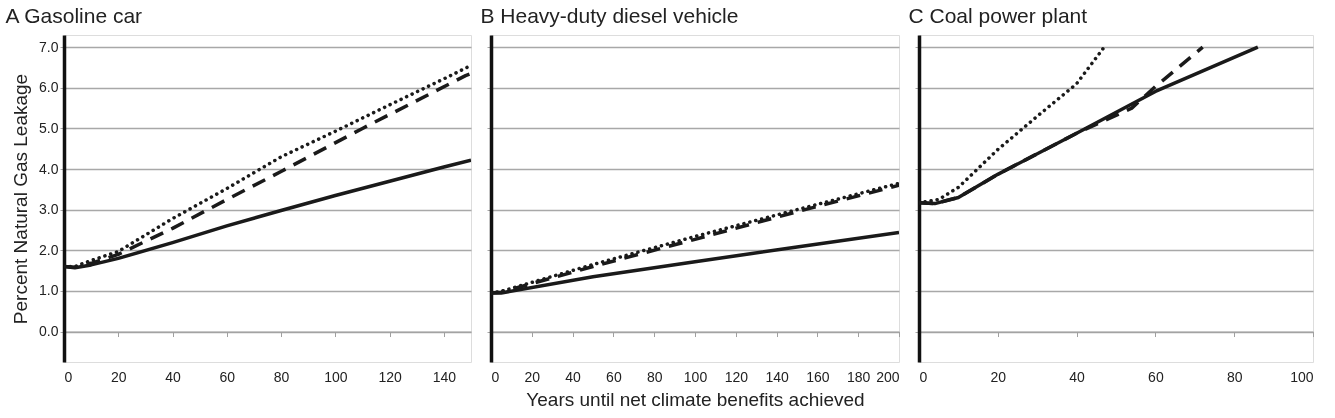  Describe the element at coordinates (49, 127) in the screenshot. I see `y-tick-label: 5.0` at that location.